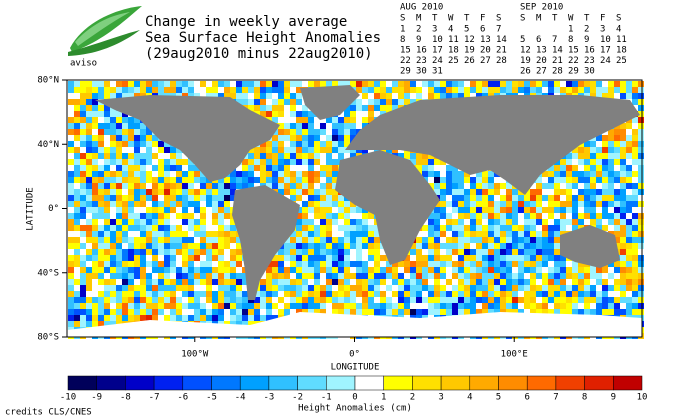 This screenshot has width=700, height=419. I want to click on title-line: (29aug2010 minus 22aug2010), so click(259, 54).